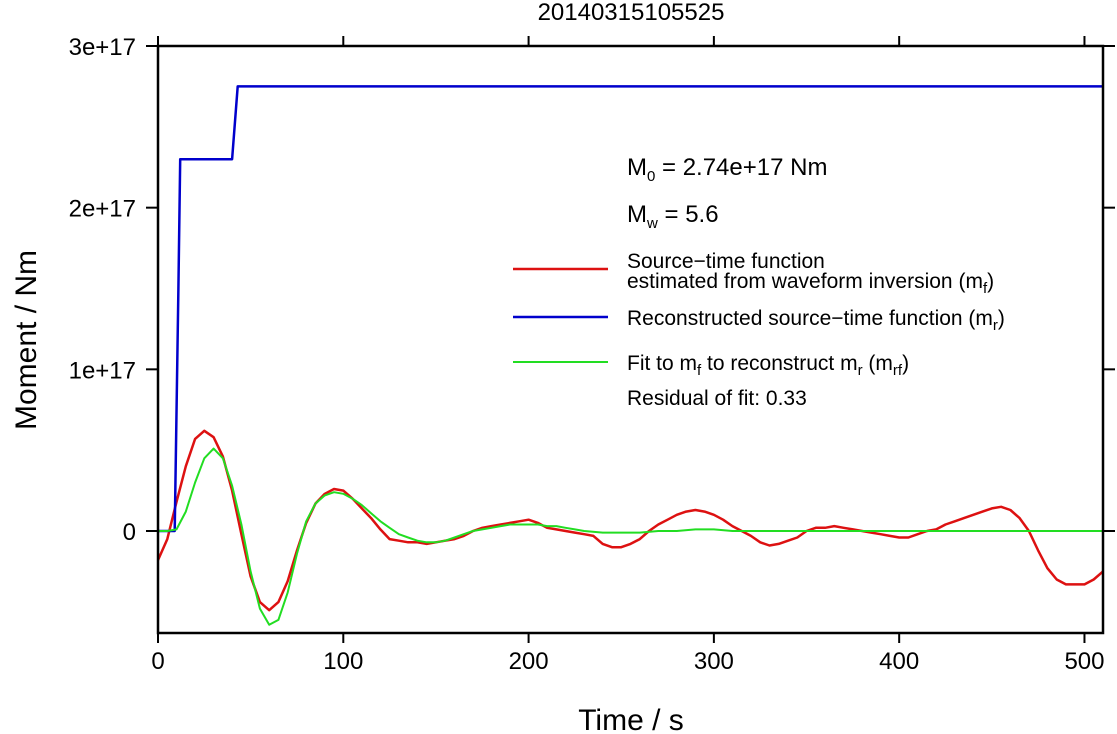 The image size is (1117, 734). Describe the element at coordinates (768, 365) in the screenshot. I see `legend-label-mrf: Fit to mf to reconstruct mr (mrf)` at that location.